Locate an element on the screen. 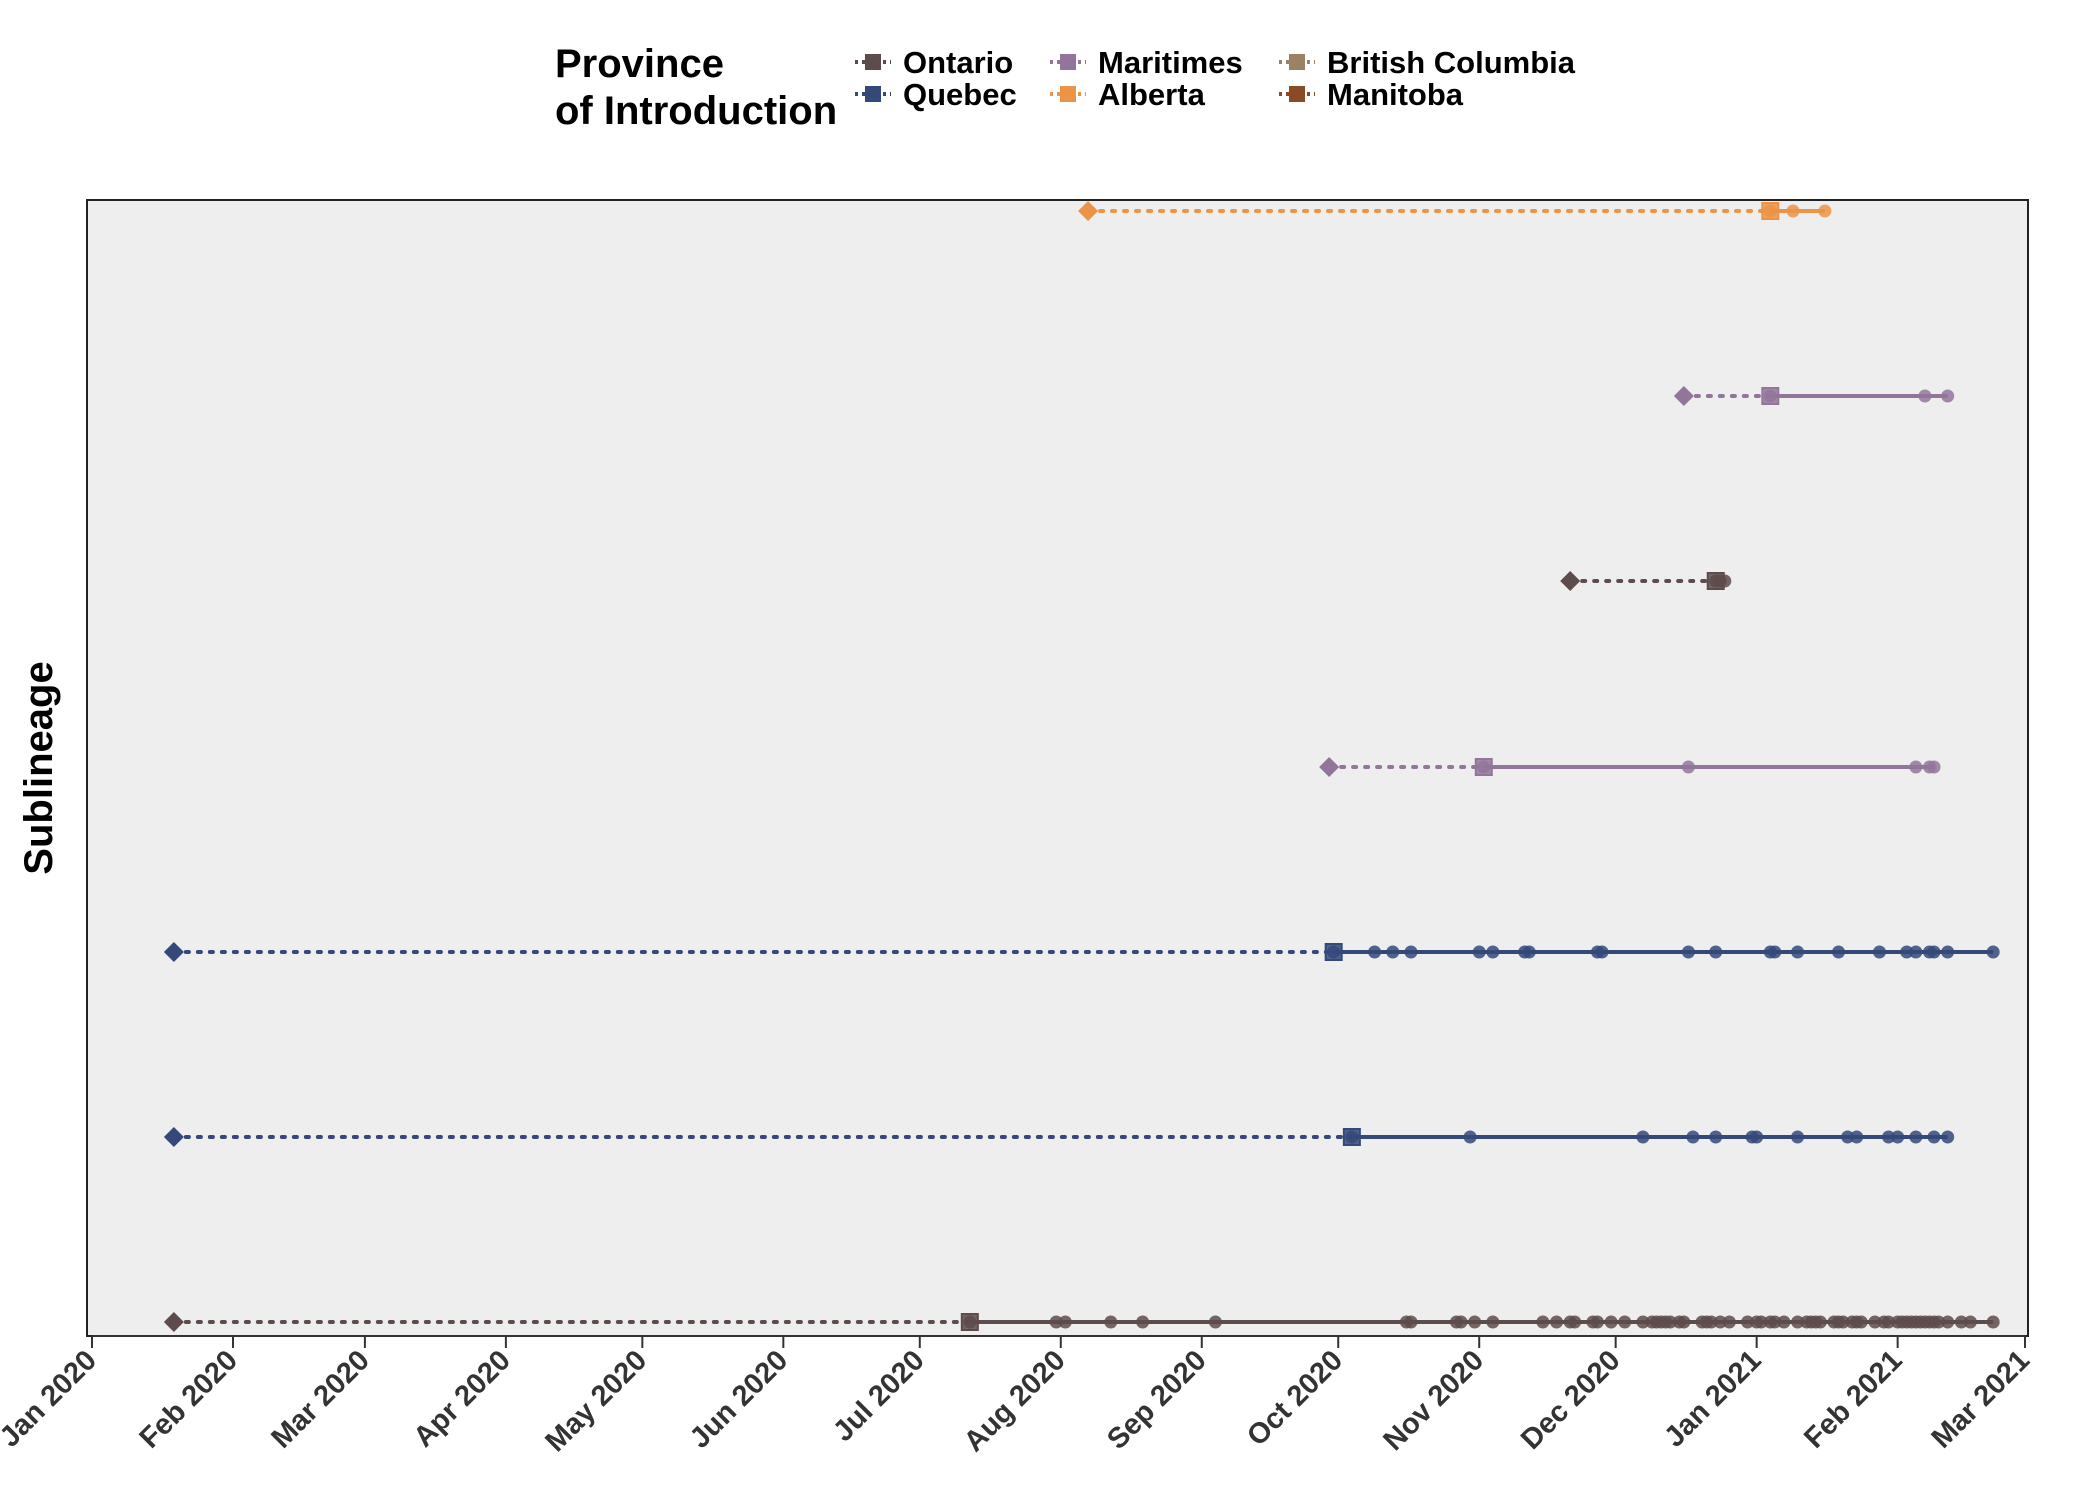 The height and width of the screenshot is (1500, 2100). x-tick-label: Sep 2020 is located at coordinates (1157, 1400).